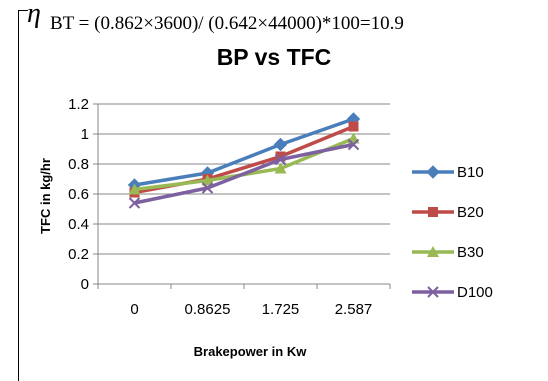 The image size is (548, 381). What do you see at coordinates (251, 351) in the screenshot?
I see `x-axis-label: Brakepower in Kw` at bounding box center [251, 351].